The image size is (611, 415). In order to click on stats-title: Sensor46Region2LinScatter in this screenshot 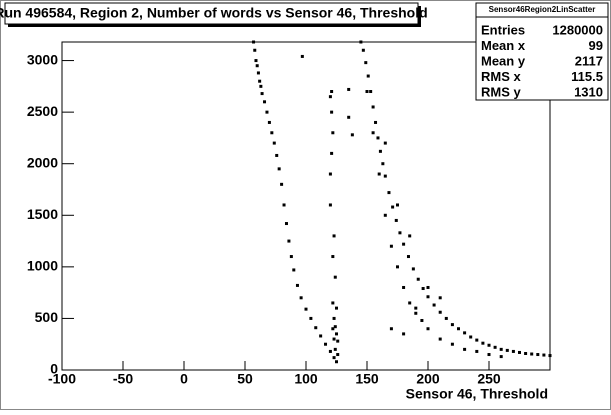, I will do `click(542, 9)`.